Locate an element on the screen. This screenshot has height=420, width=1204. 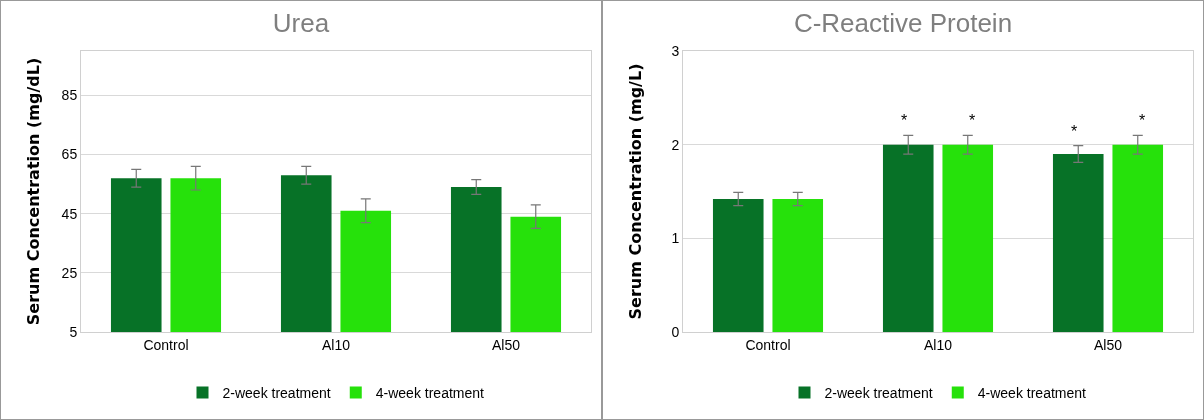
y-tick-label: 1 is located at coordinates (675, 238).